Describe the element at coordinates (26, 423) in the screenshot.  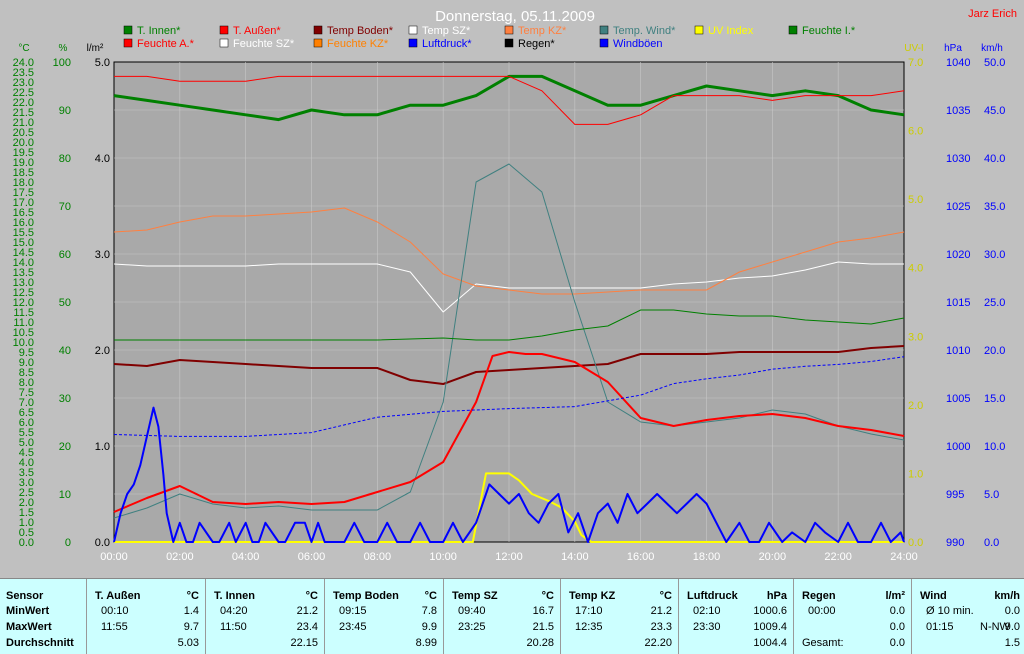
I see `axis-tick-degc: 6.0` at that location.